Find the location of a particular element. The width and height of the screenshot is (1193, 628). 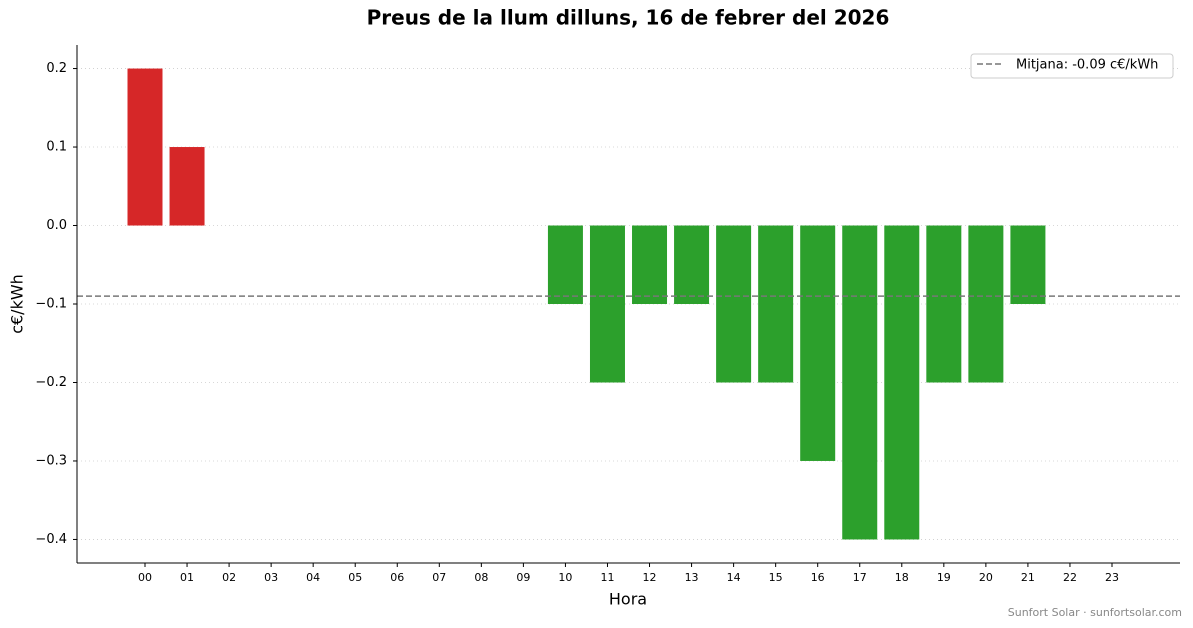

x-tick-label: 15 is located at coordinates (776, 577).